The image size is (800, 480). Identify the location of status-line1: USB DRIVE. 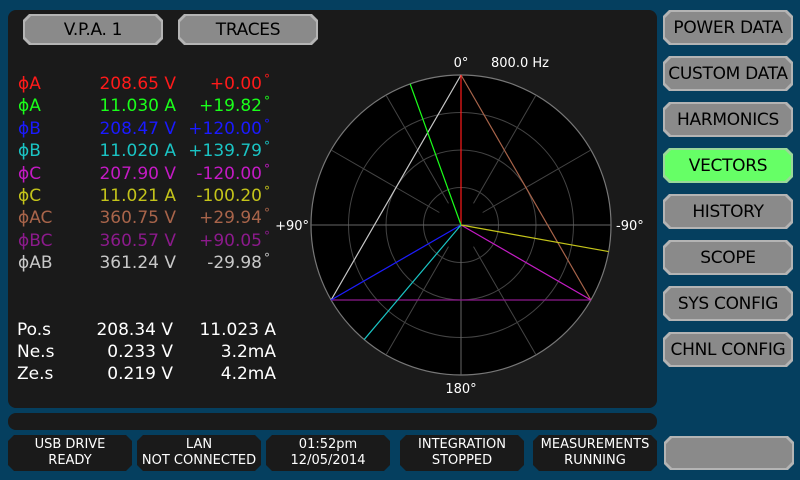
(70, 444).